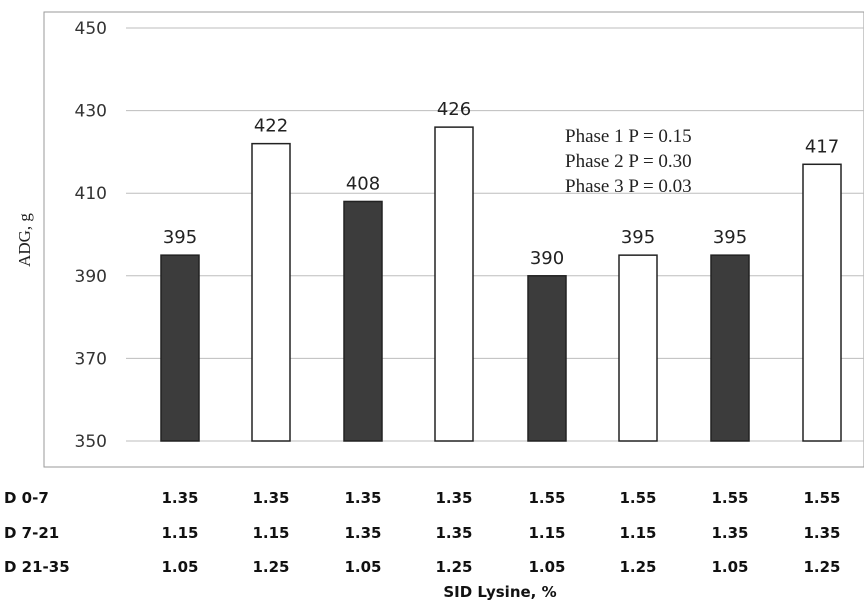 The image size is (864, 604). Describe the element at coordinates (91, 235) in the screenshot. I see `y-tick-labels: 350 370 390 410 430 450` at that location.